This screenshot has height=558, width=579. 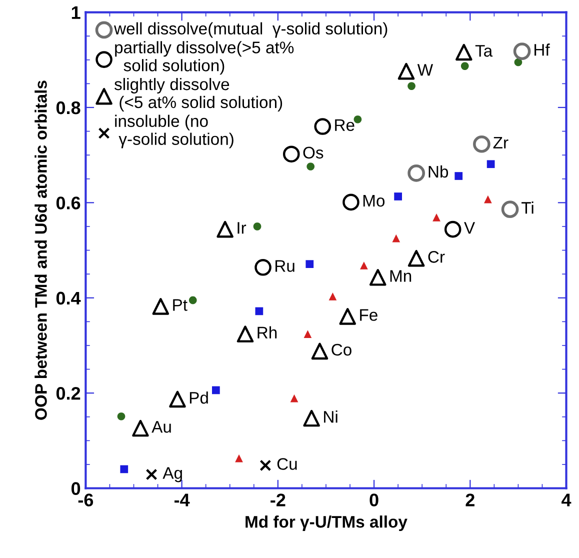 What do you see at coordinates (528, 208) in the screenshot?
I see `data-label: Ti` at bounding box center [528, 208].